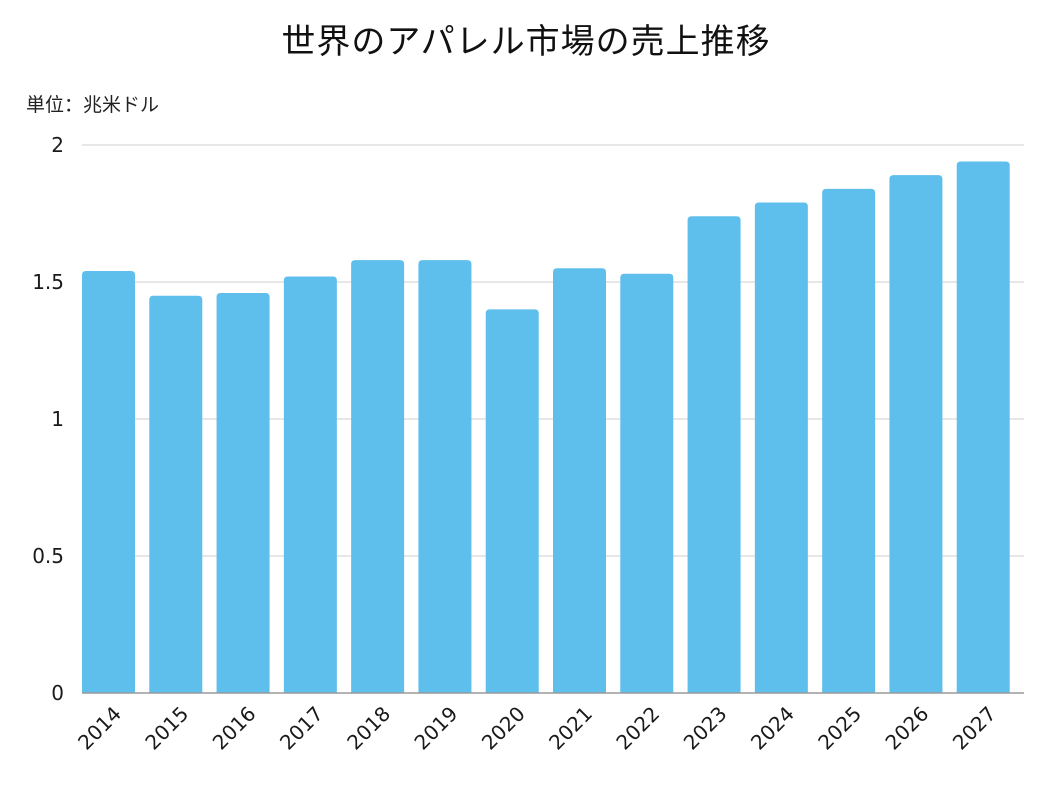 Image resolution: width=1052 pixels, height=789 pixels. What do you see at coordinates (176, 494) in the screenshot?
I see `bar-2015` at bounding box center [176, 494].